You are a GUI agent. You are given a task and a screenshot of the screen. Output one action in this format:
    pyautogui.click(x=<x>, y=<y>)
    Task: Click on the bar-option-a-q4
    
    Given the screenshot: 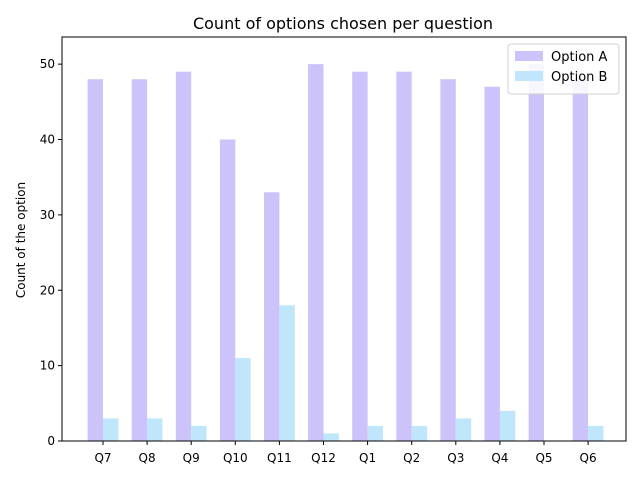 What is the action you would take?
    pyautogui.click(x=492, y=263)
    